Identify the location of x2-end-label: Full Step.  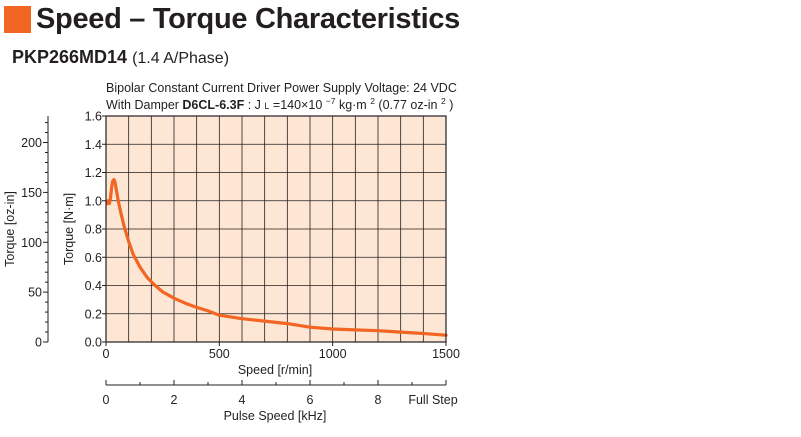
(432, 400).